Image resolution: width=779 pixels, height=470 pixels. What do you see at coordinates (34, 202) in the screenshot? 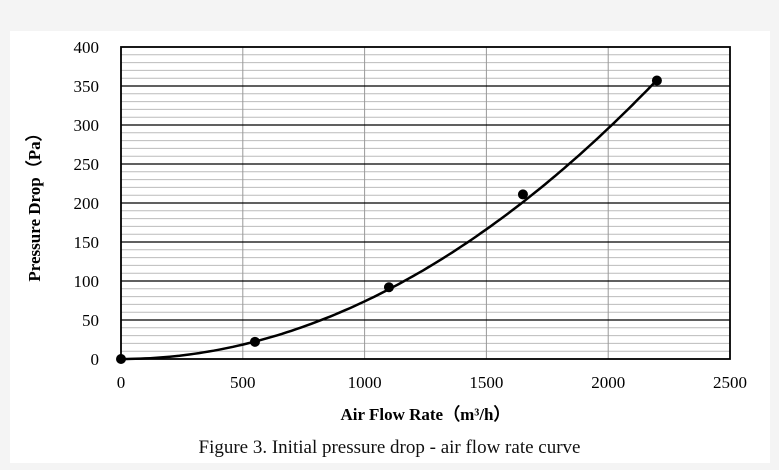
I see `y-axis-label: Pressure Drop（Pa）` at bounding box center [34, 202].